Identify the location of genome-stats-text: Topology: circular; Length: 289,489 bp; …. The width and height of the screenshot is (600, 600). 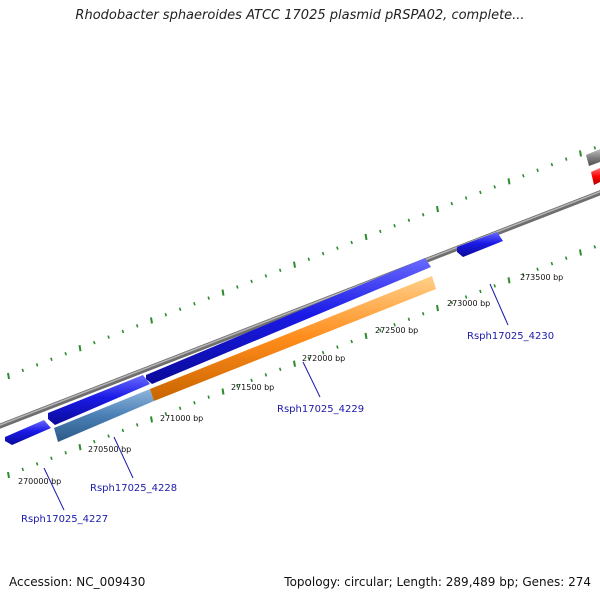
(437, 582).